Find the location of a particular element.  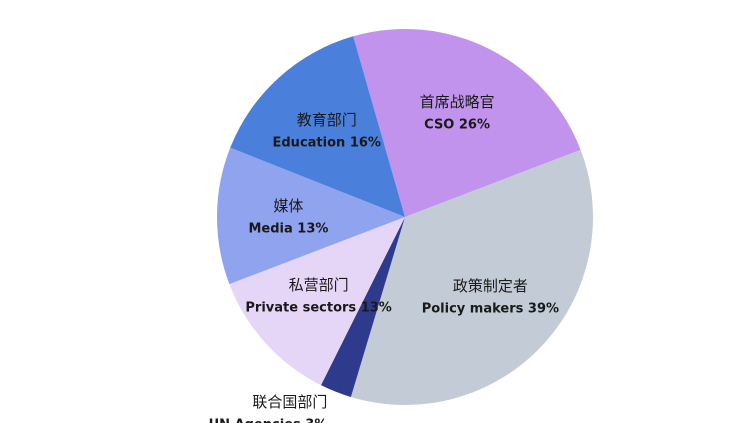

slice-value-label: 26% is located at coordinates (474, 124).